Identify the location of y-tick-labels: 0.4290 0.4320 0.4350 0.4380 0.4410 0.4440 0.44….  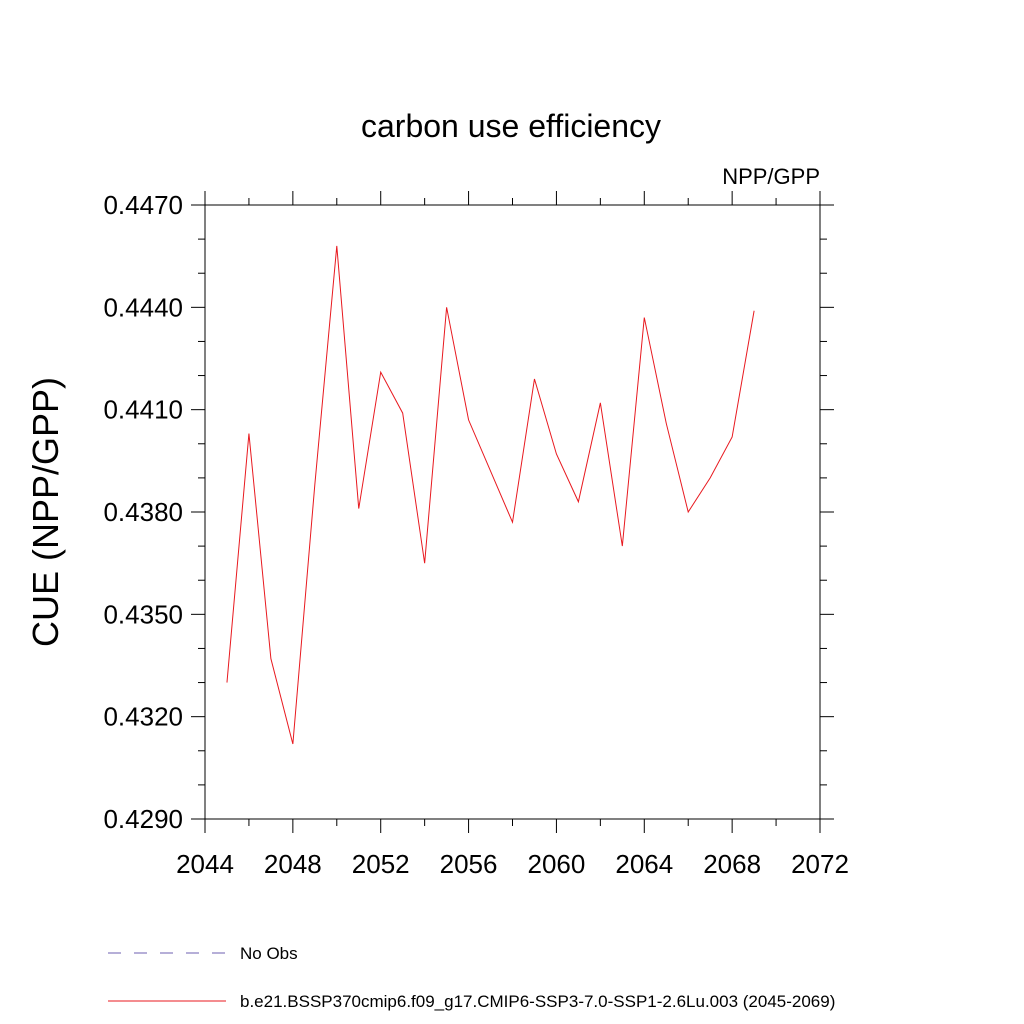
(143, 512).